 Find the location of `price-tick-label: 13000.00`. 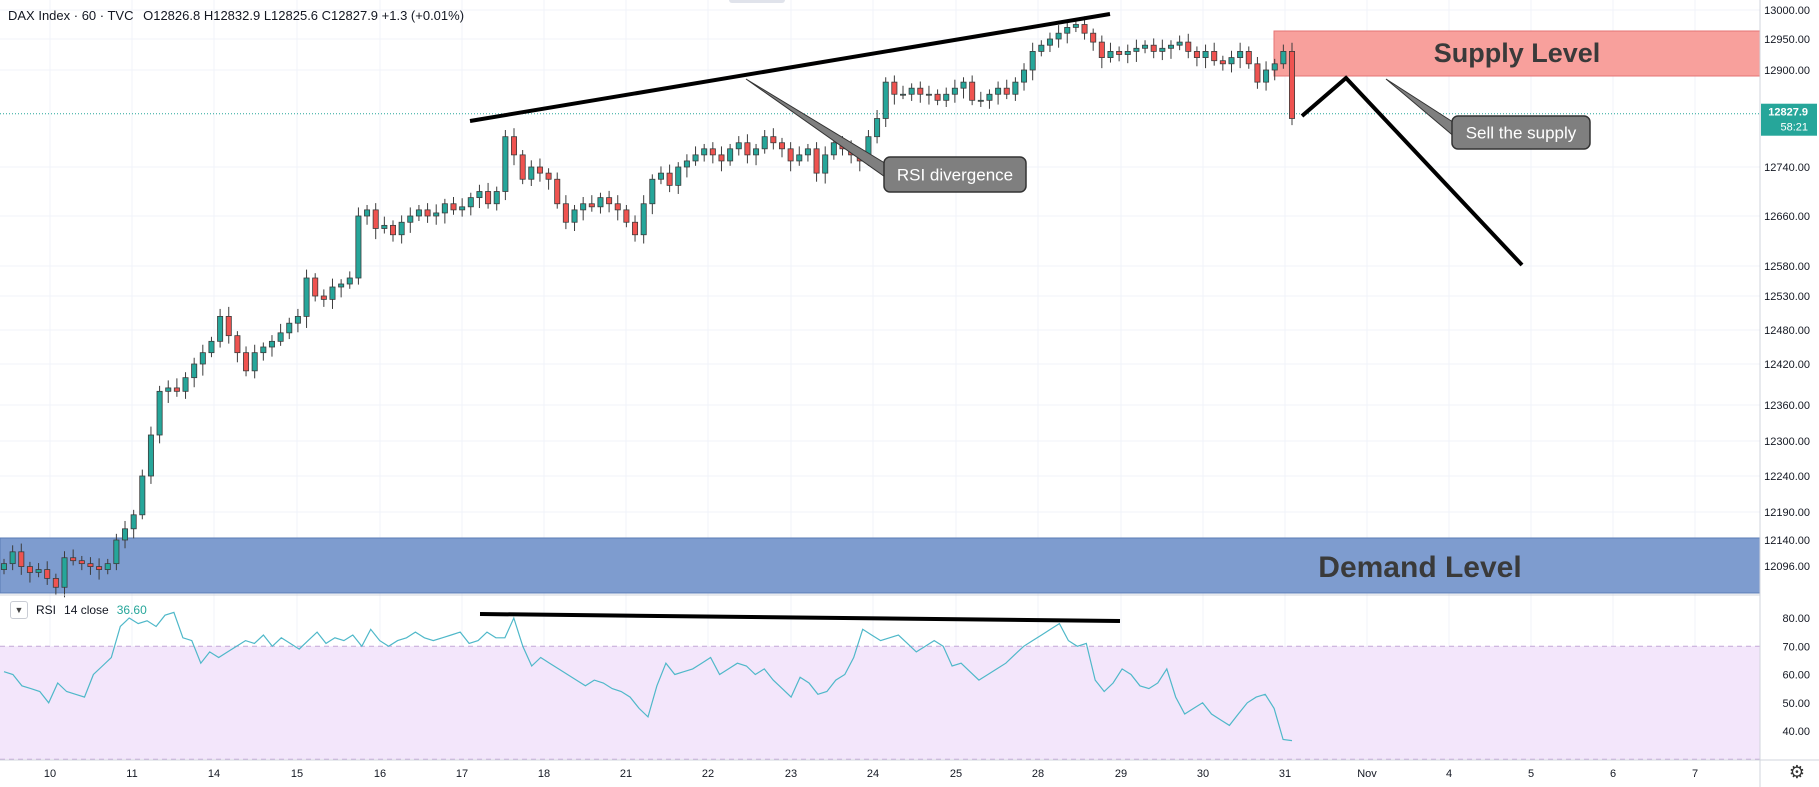

price-tick-label: 13000.00 is located at coordinates (1787, 11).